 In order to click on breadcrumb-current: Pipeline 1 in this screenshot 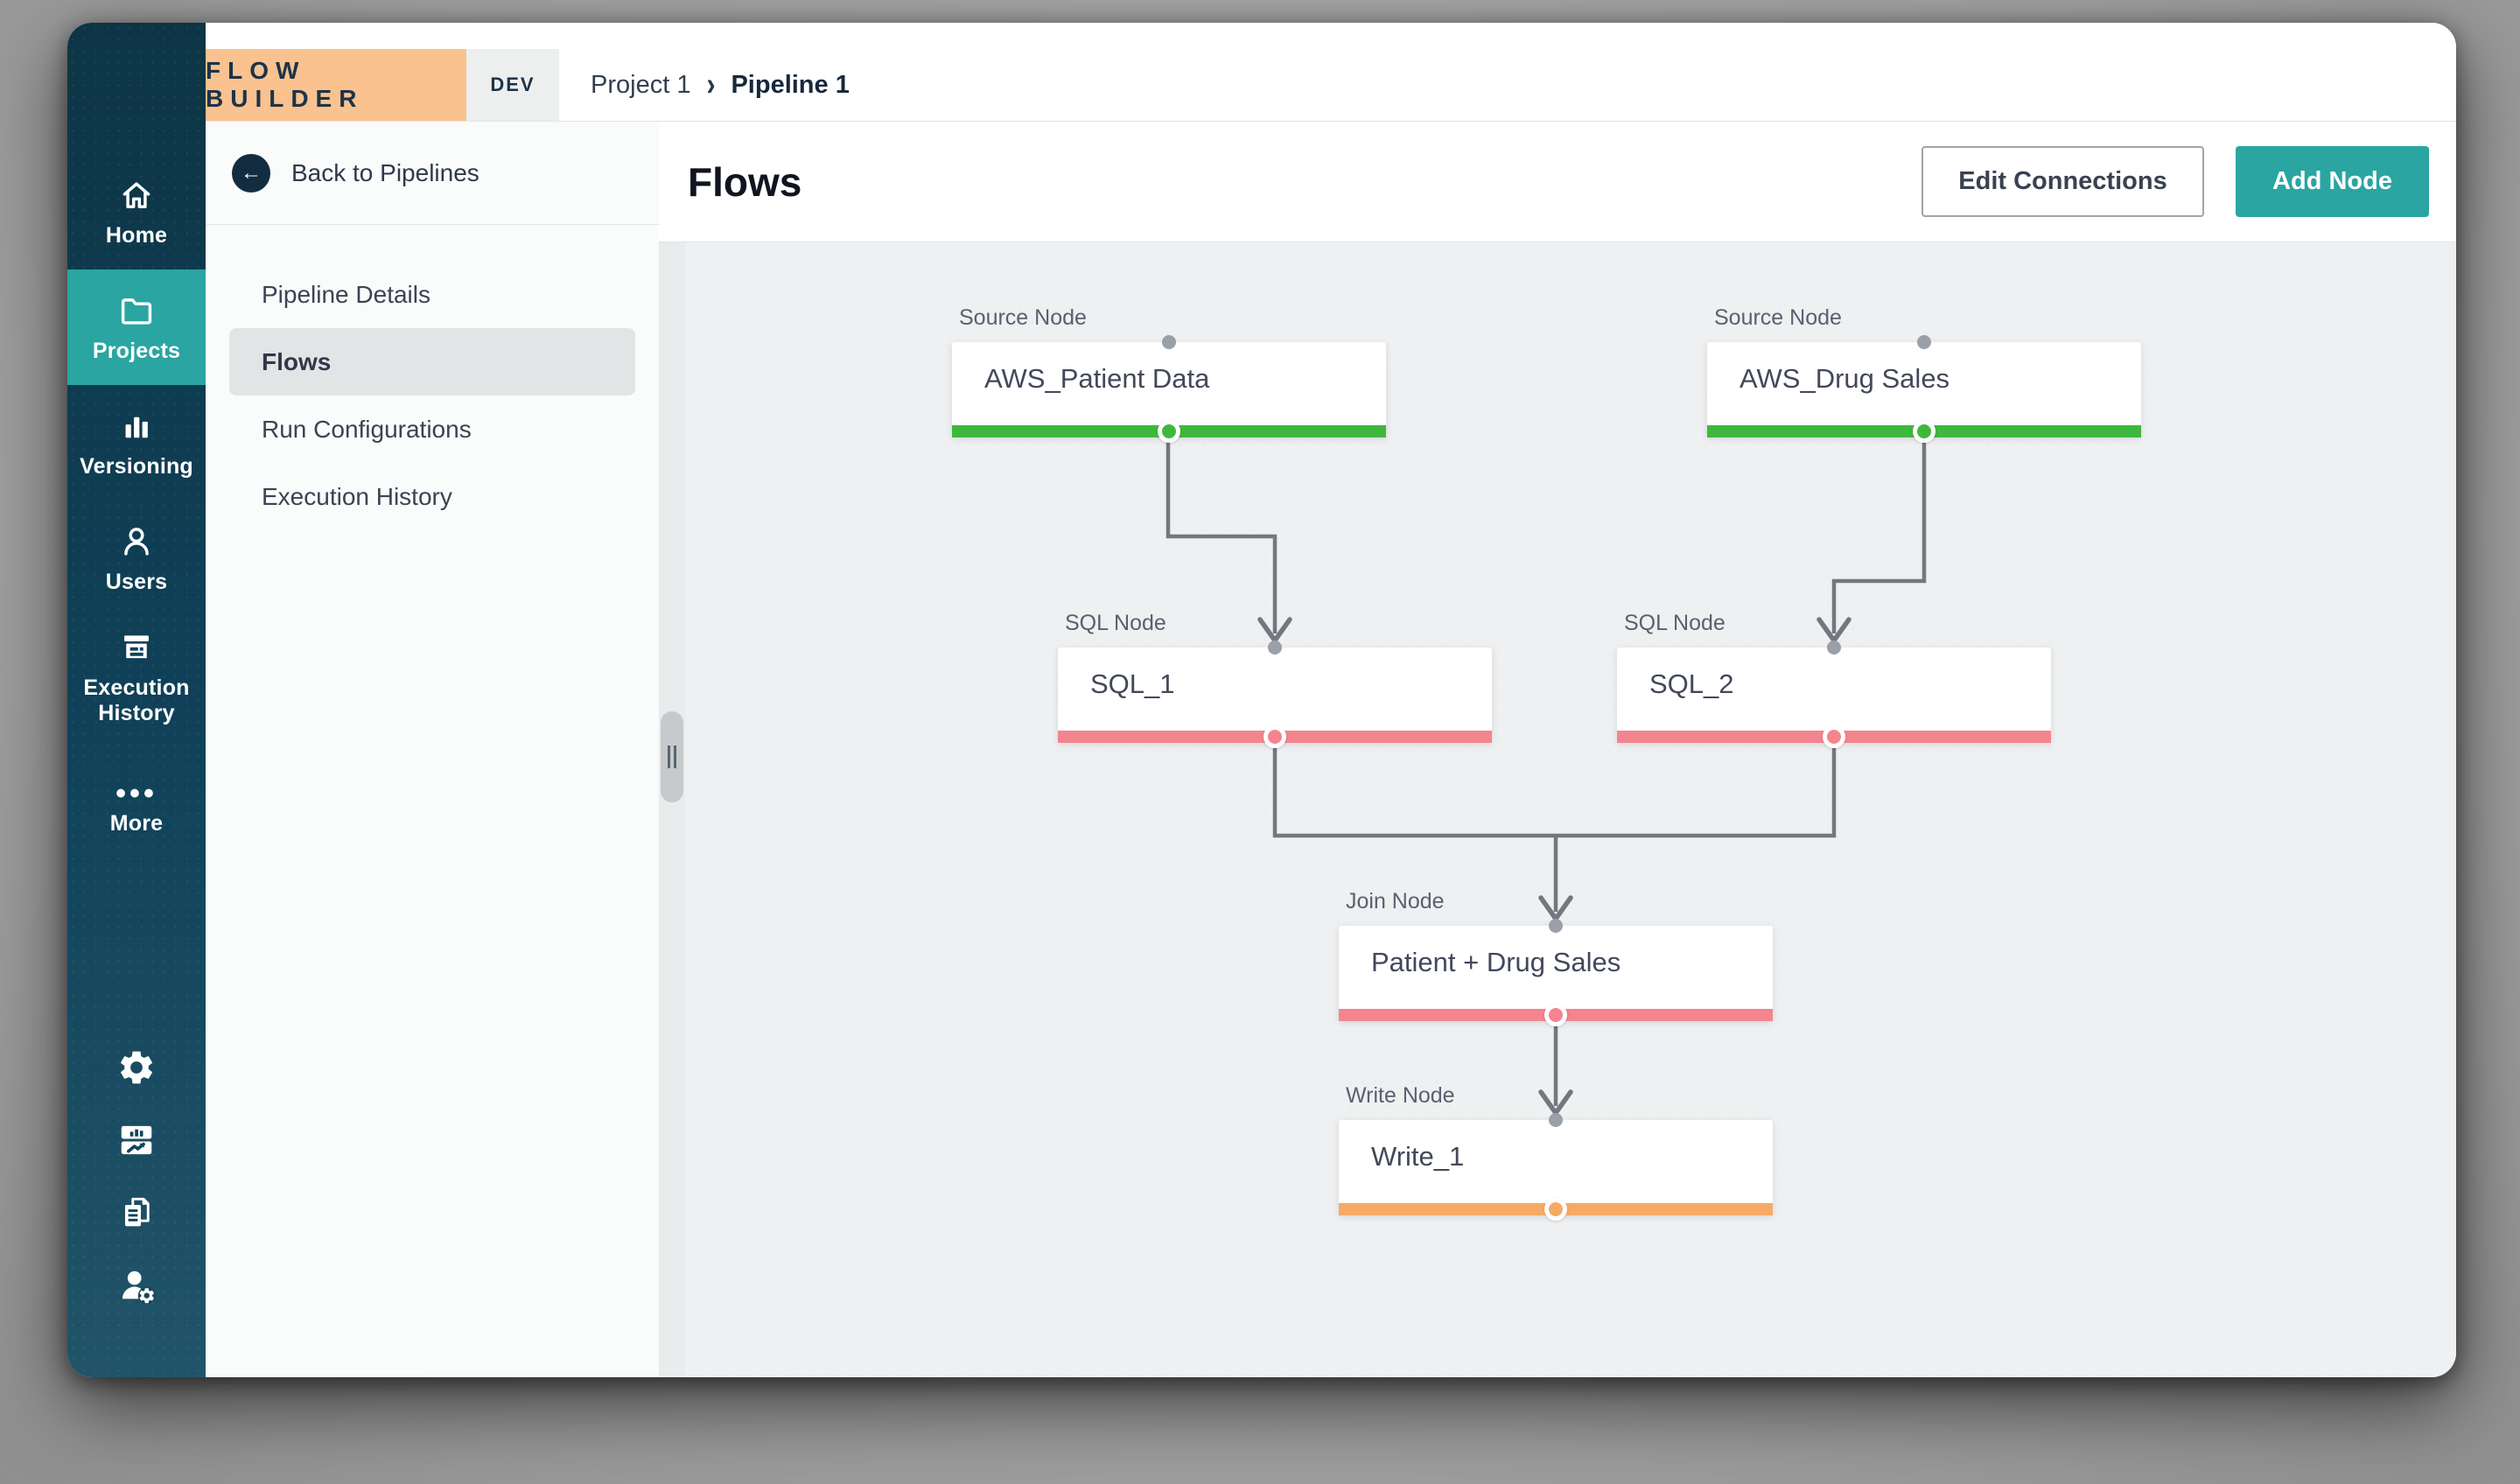, I will do `click(790, 84)`.